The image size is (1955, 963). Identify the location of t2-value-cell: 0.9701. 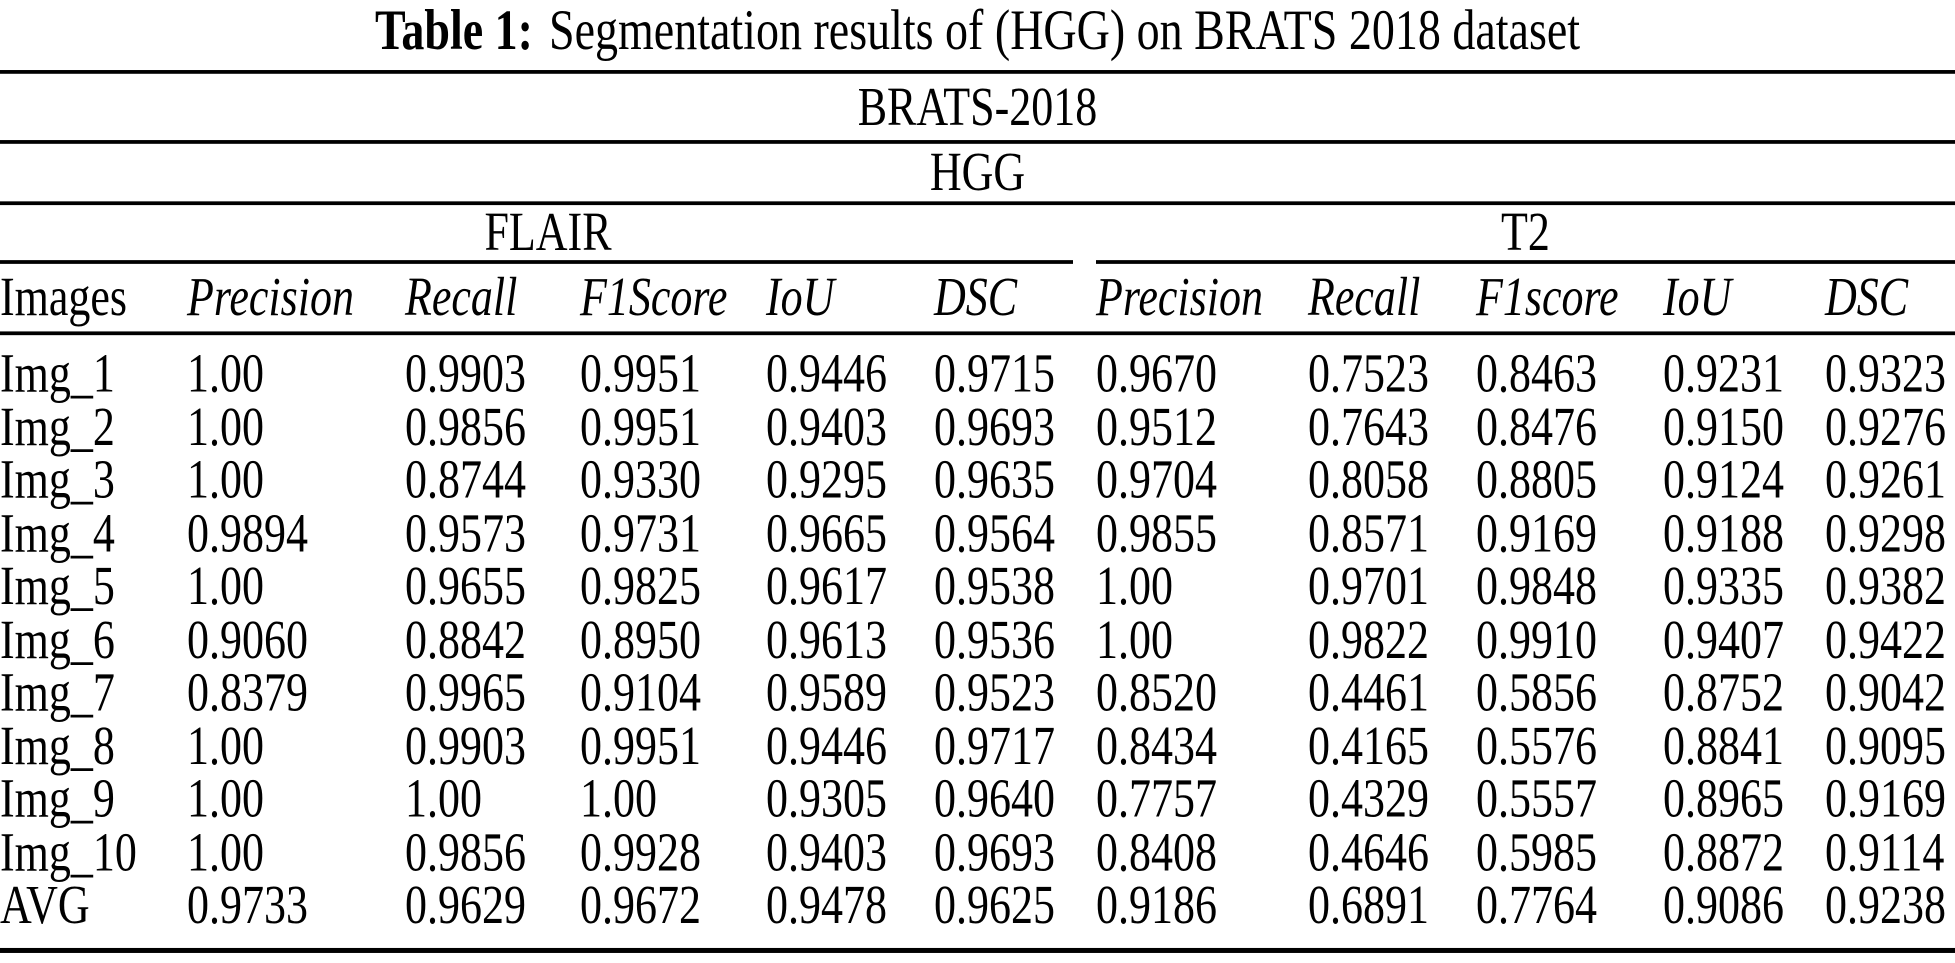
(1368, 586).